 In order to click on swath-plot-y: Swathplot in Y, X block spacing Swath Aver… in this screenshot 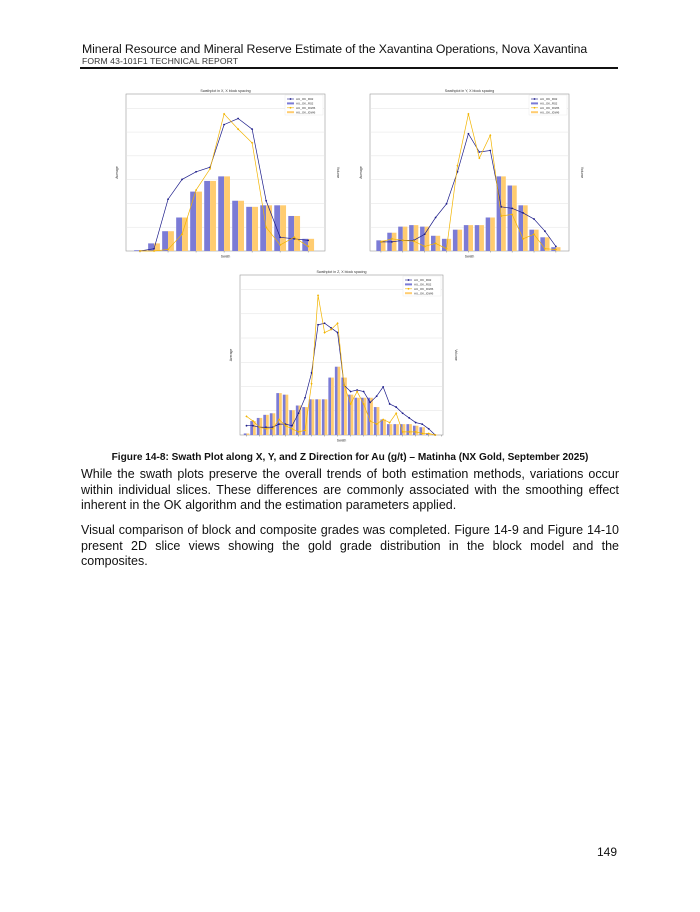, I will do `click(471, 173)`.